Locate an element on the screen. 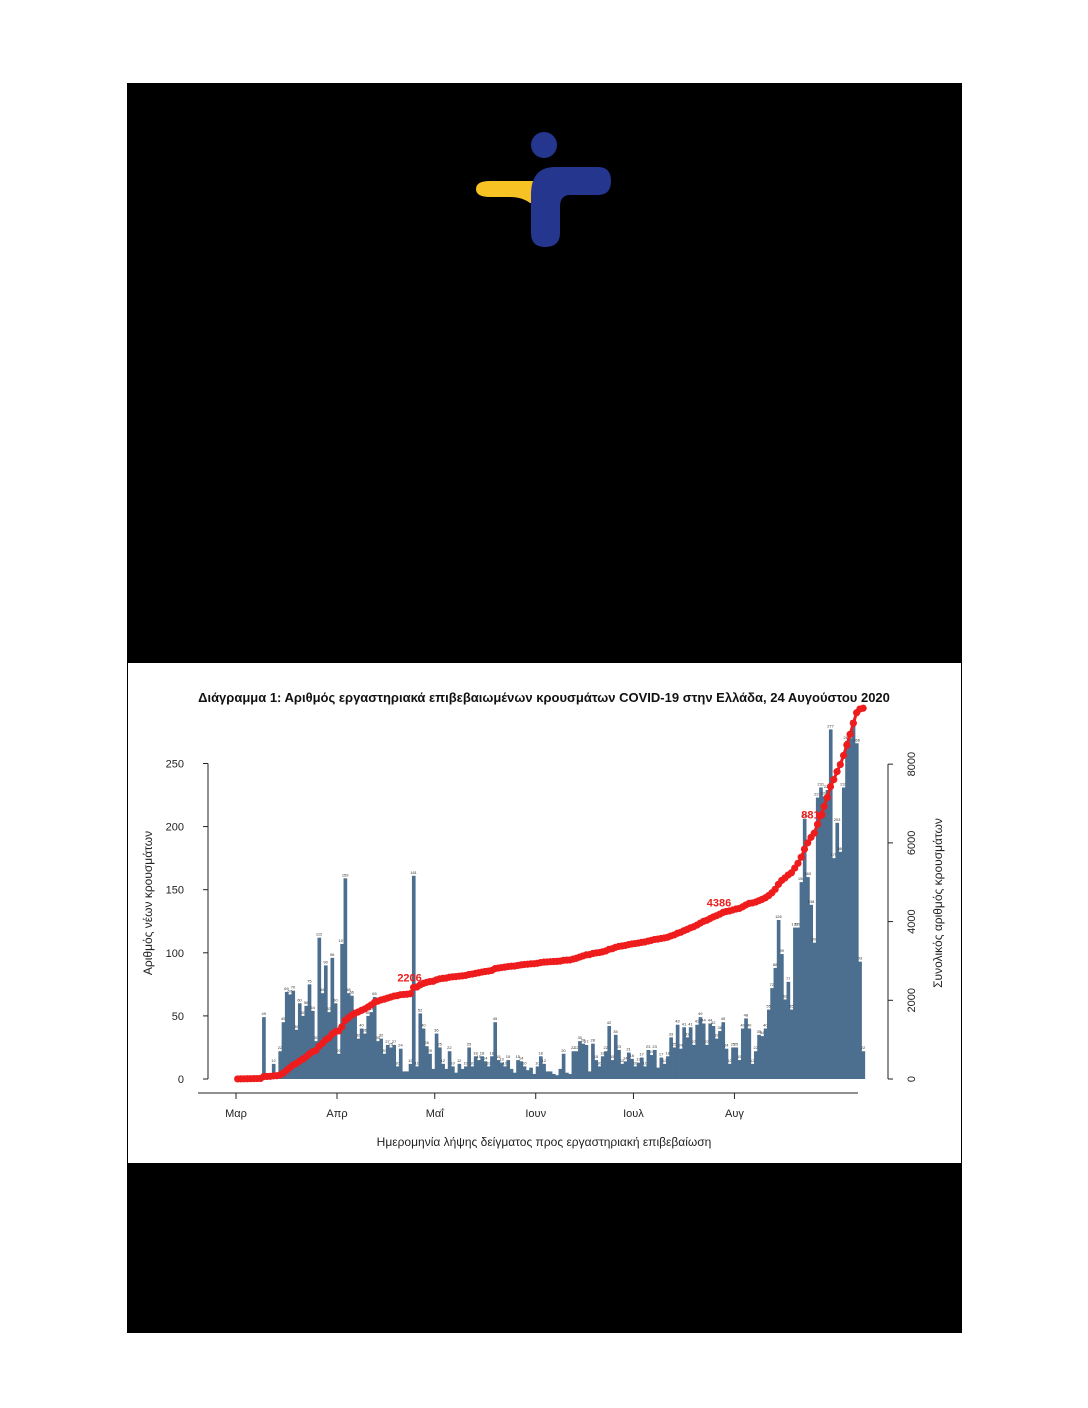 The width and height of the screenshot is (1088, 1408). y-axis-right-label: Συνολικός αριθμός κρουσμάτων is located at coordinates (938, 903).